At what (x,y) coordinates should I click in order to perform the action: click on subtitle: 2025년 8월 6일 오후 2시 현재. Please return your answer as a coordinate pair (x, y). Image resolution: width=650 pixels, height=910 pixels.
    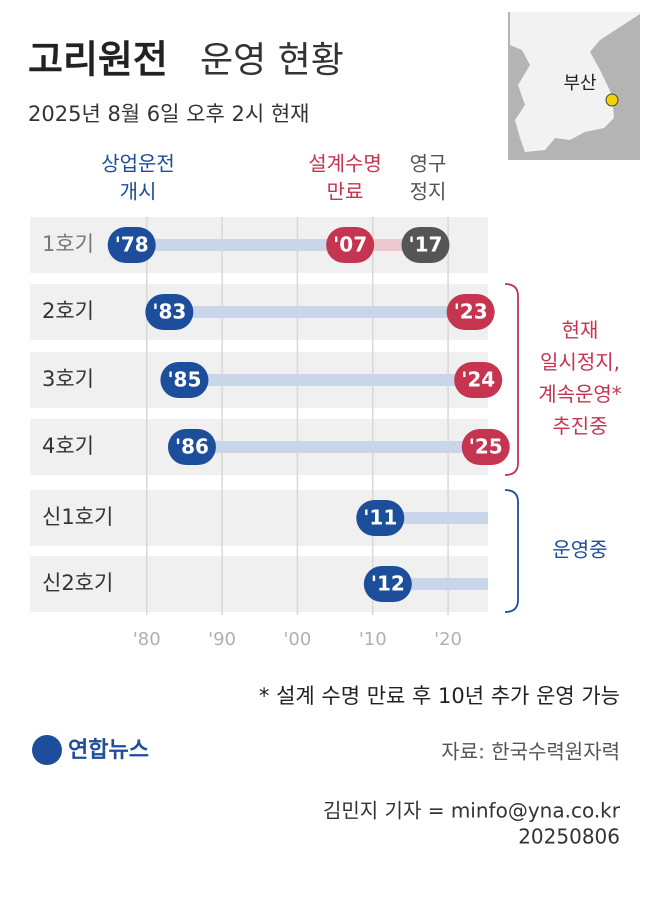
    Looking at the image, I should click on (168, 114).